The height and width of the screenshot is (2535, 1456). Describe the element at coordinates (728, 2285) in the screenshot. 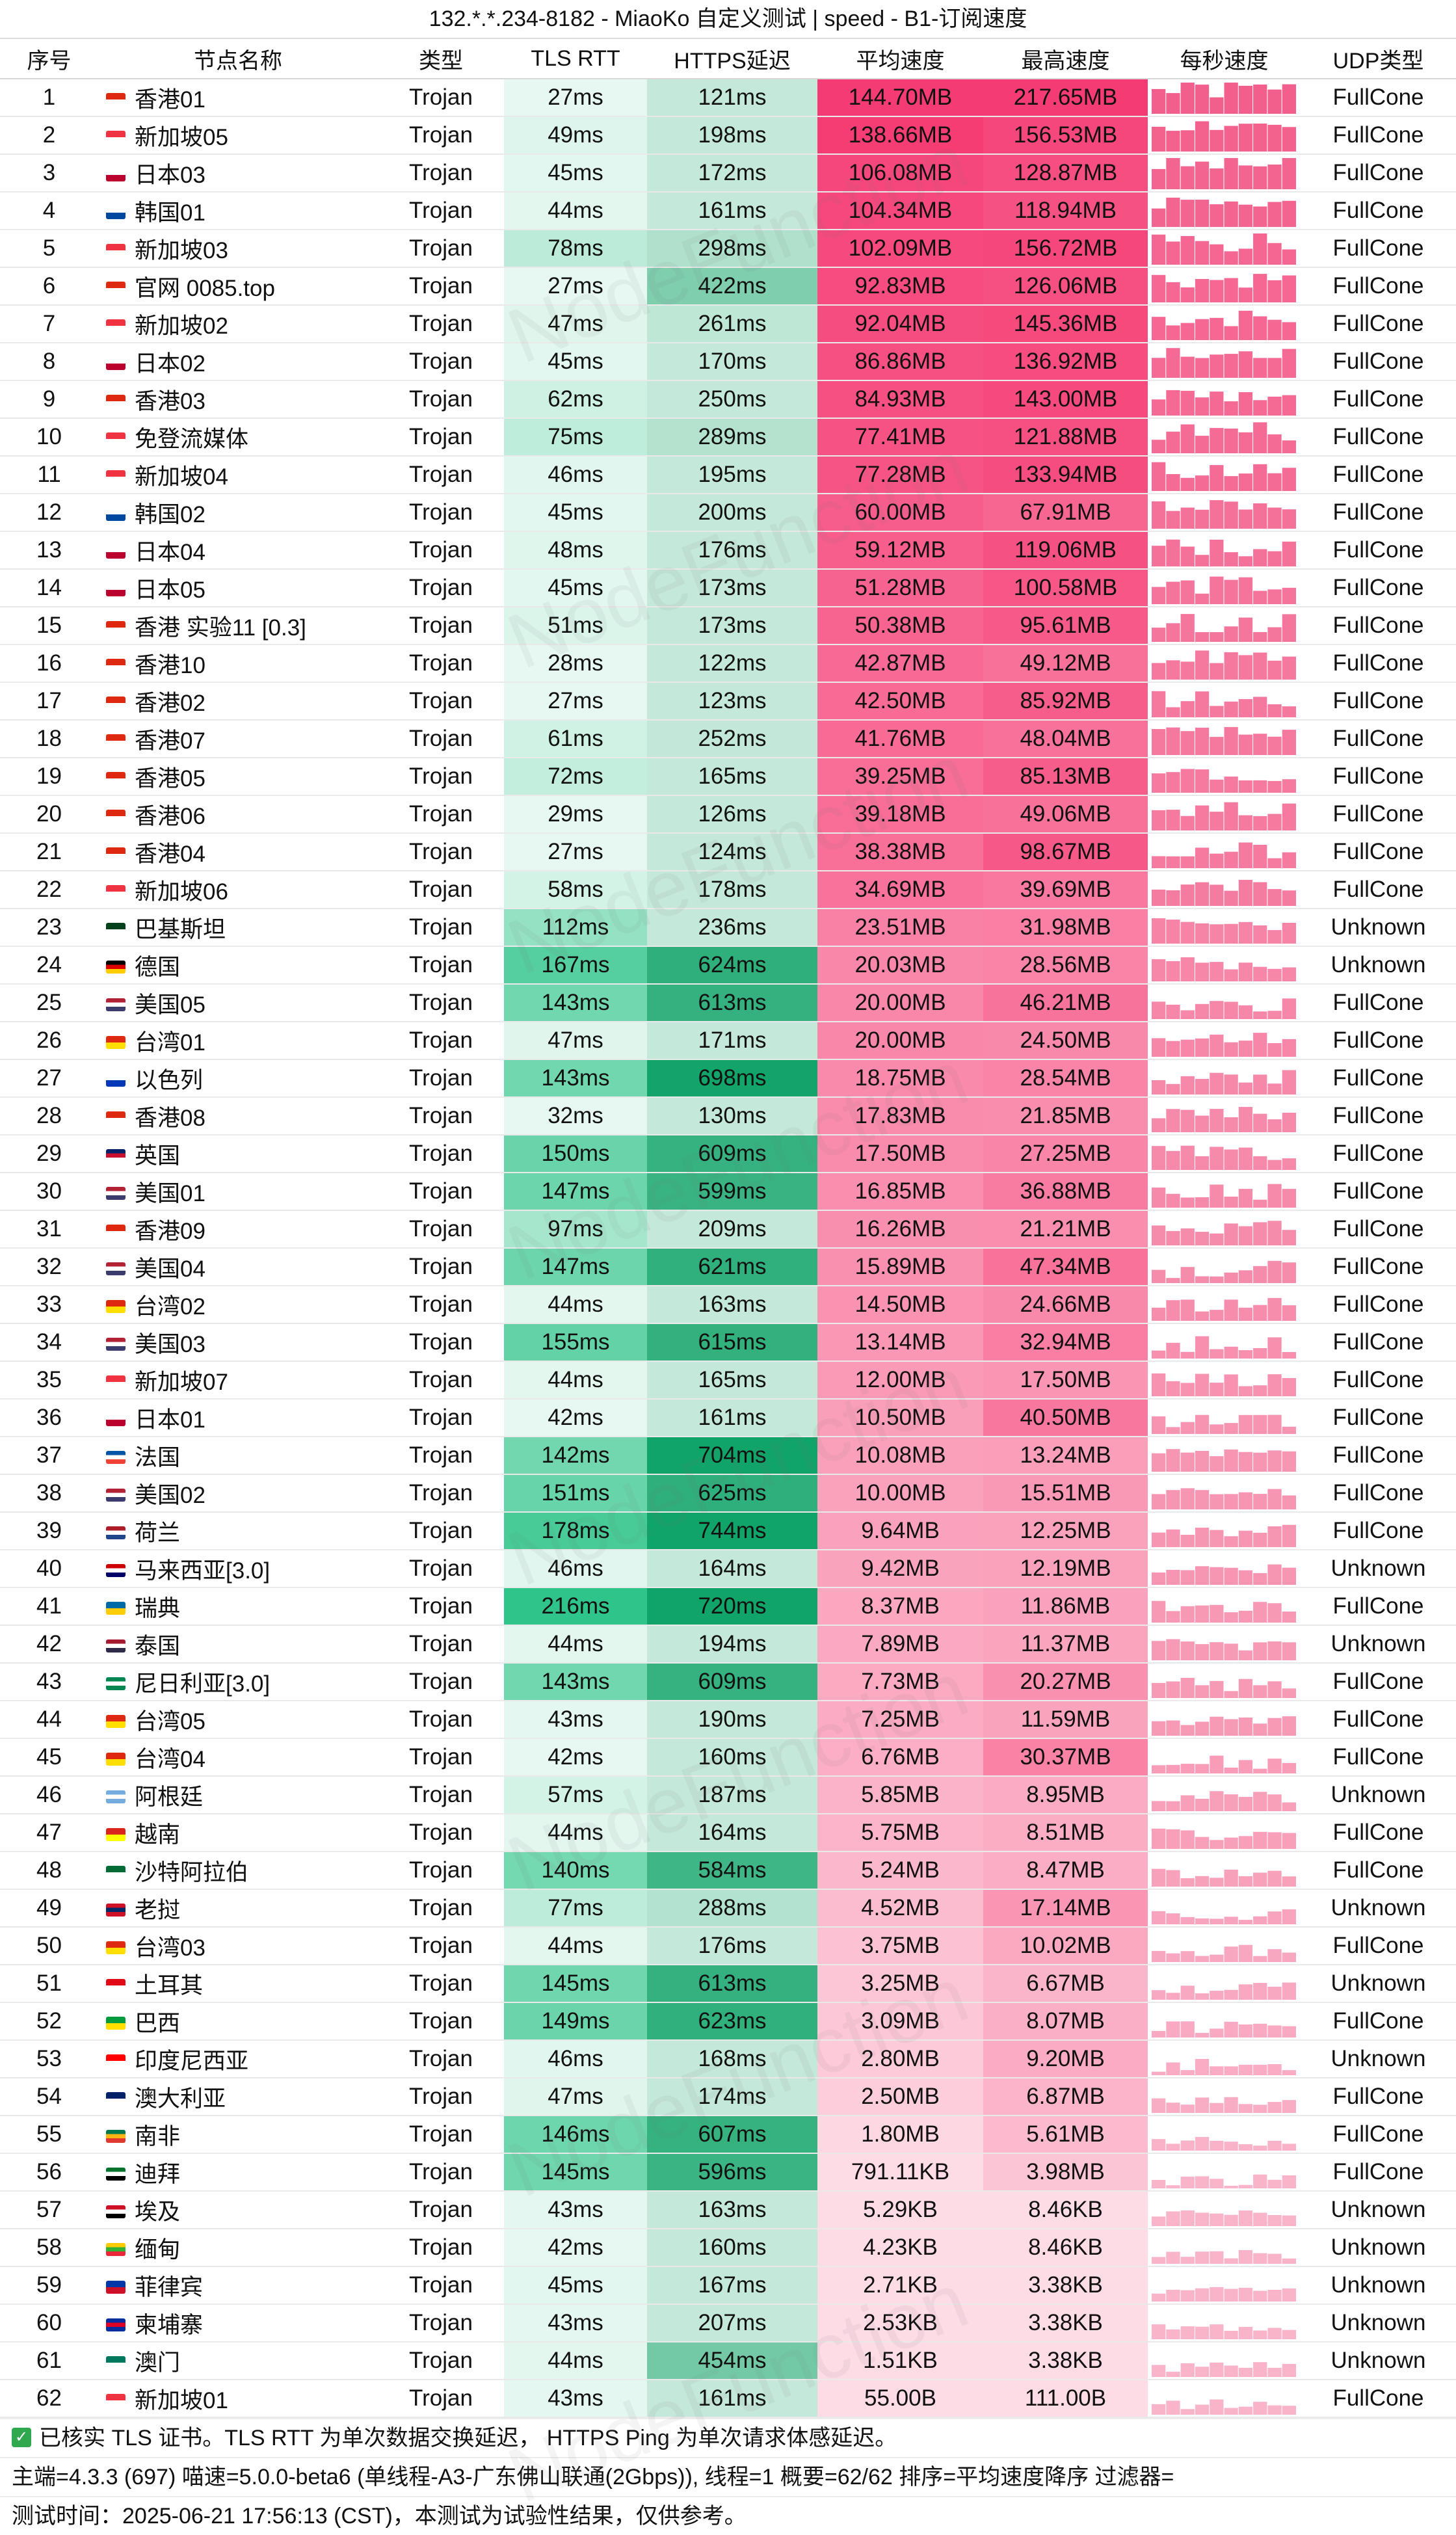

I see `table-row: 59 菲律宾 Trojan 45ms 167ms 2.71KB 3.38KB Unknown` at that location.